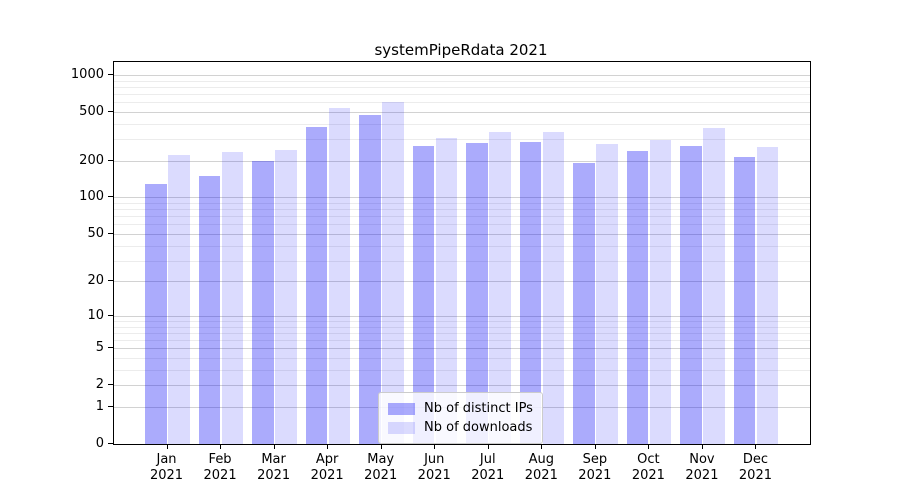  I want to click on bar-distinct-ips-nov, so click(691, 294).